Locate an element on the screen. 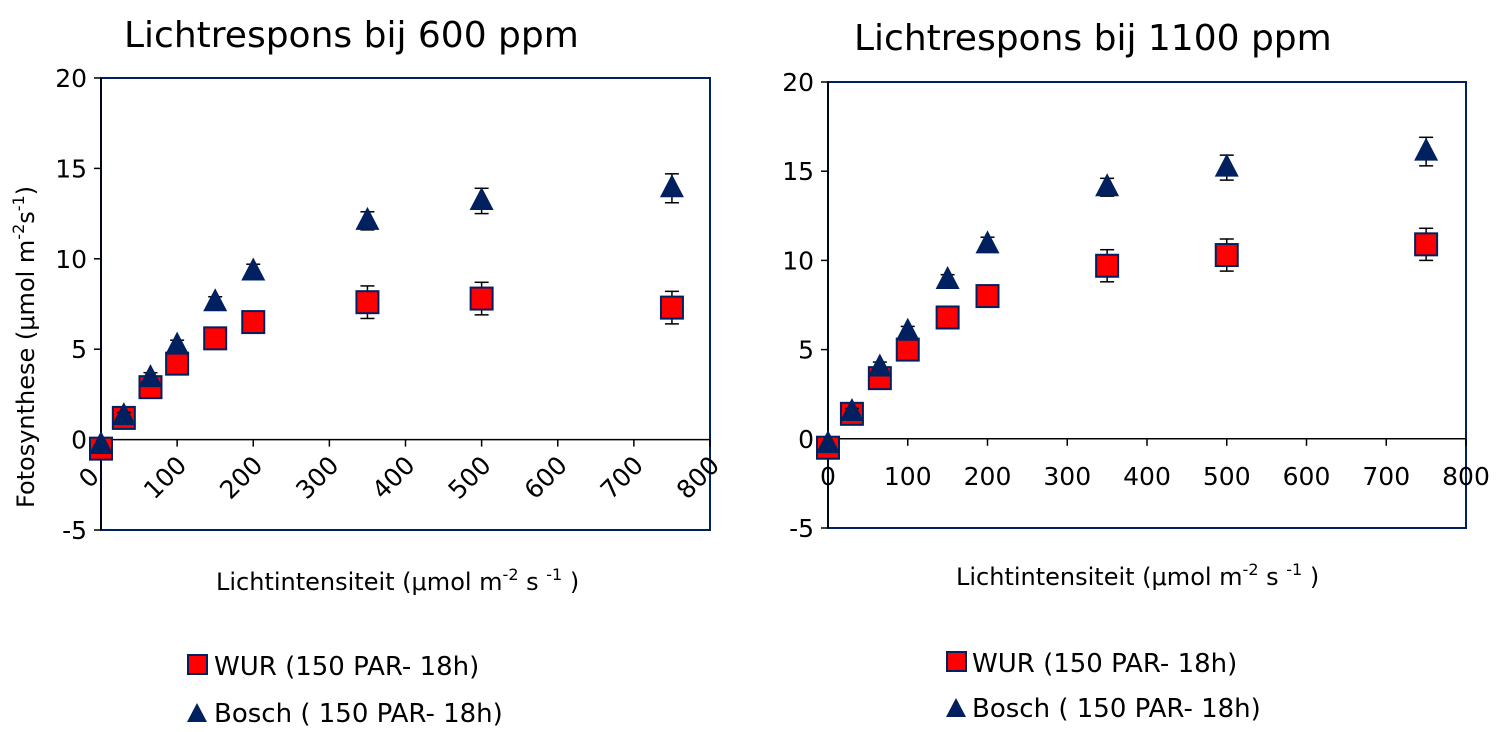 This screenshot has width=1503, height=732. y-axis-label: Fotosynthese (μmol m-2s-1) is located at coordinates (24, 347).